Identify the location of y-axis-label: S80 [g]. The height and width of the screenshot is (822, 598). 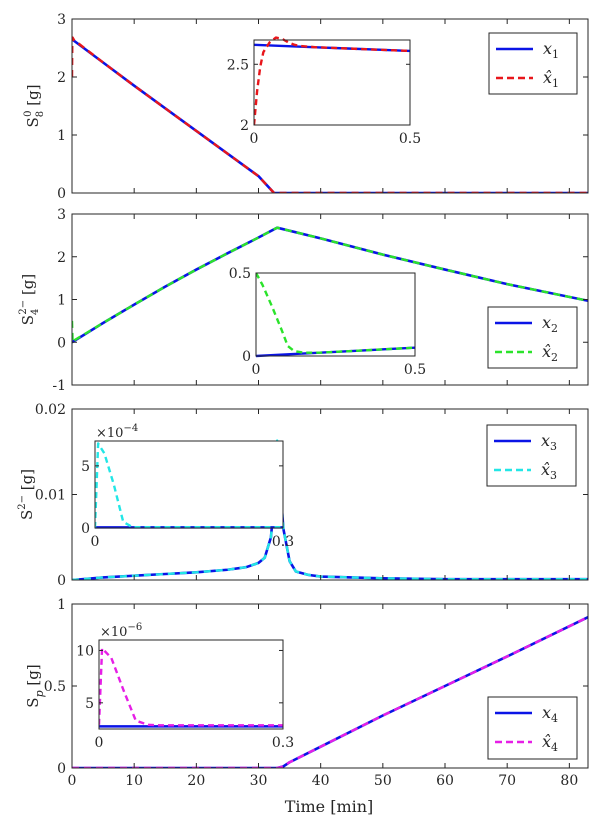
(34, 105).